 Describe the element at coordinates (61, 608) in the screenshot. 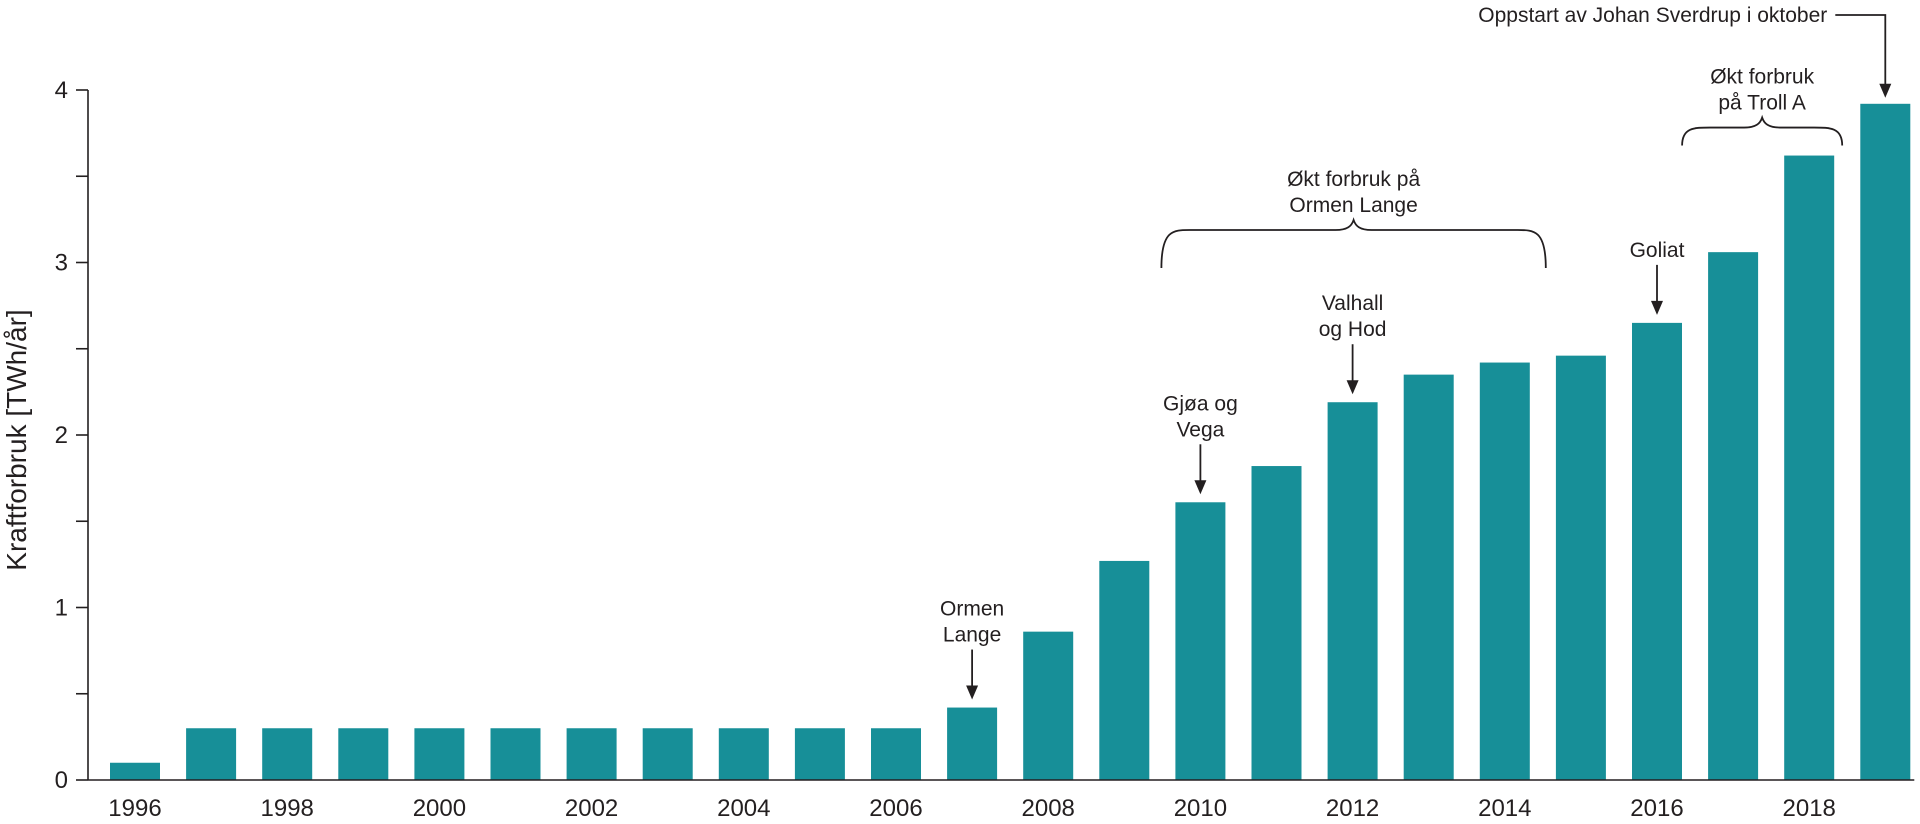

I see `y-tick-label: 1` at that location.